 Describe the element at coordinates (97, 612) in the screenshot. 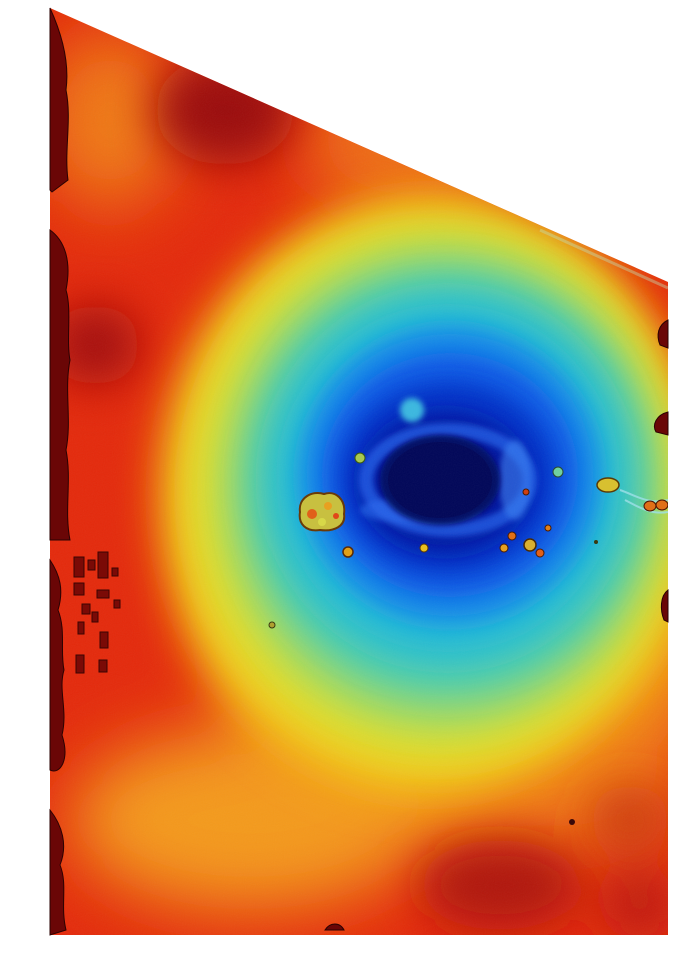

I see `left-margin-blocks` at that location.